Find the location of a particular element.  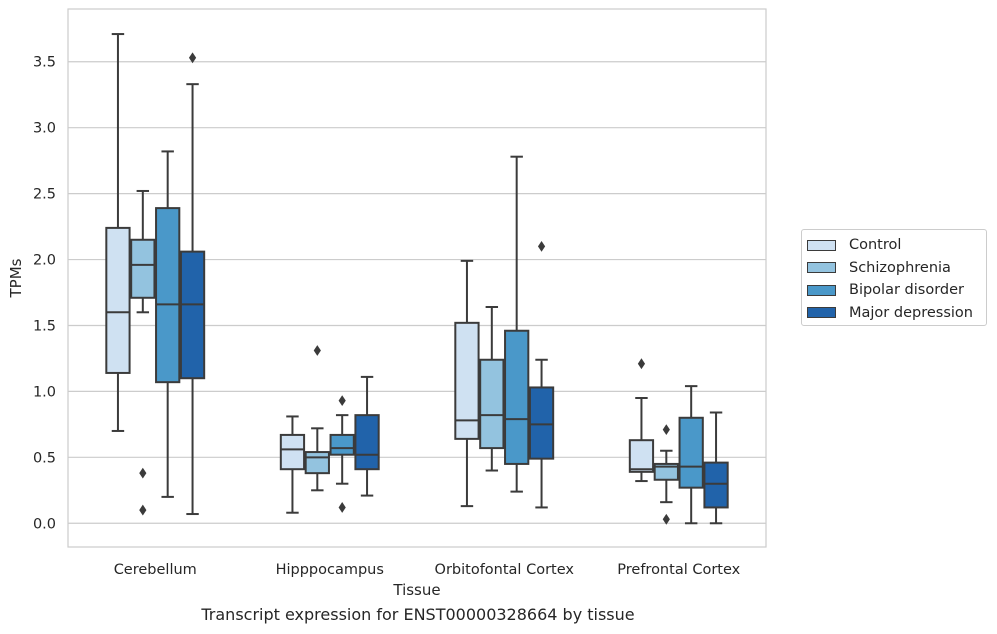

y-tick-label: 0.0 is located at coordinates (44, 524).